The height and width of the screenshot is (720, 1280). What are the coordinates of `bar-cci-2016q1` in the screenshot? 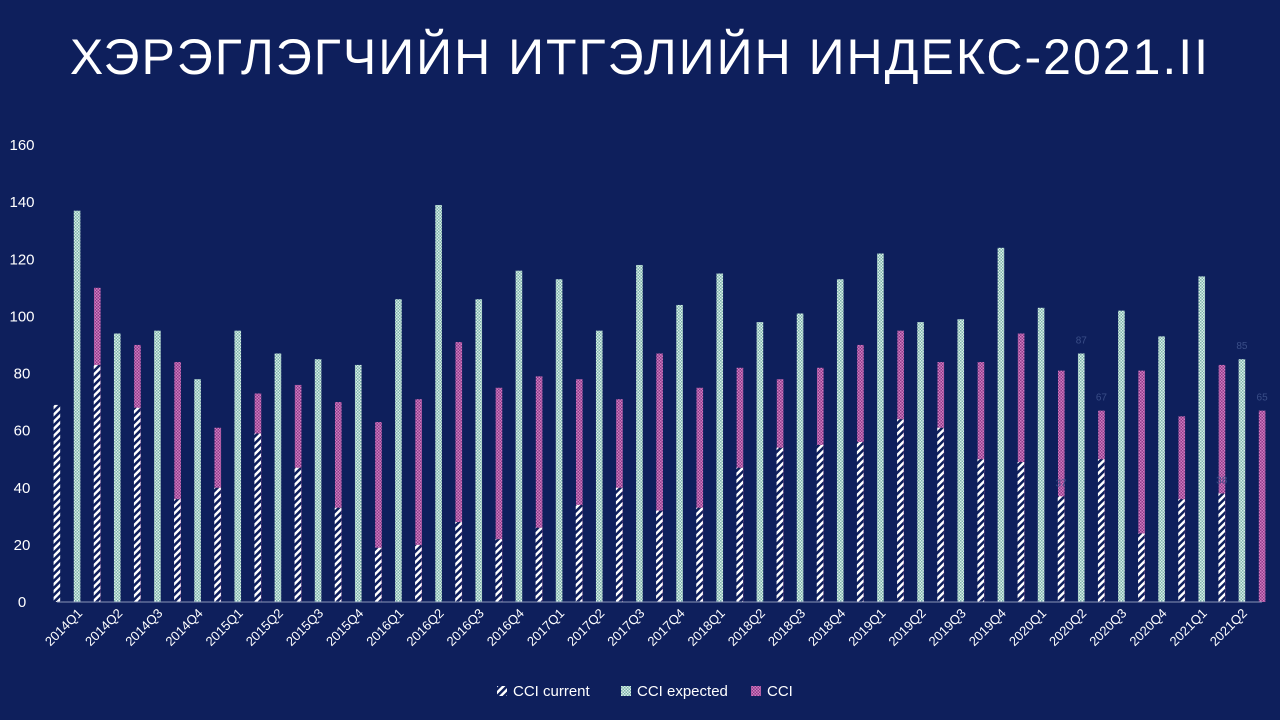 It's located at (418, 500).